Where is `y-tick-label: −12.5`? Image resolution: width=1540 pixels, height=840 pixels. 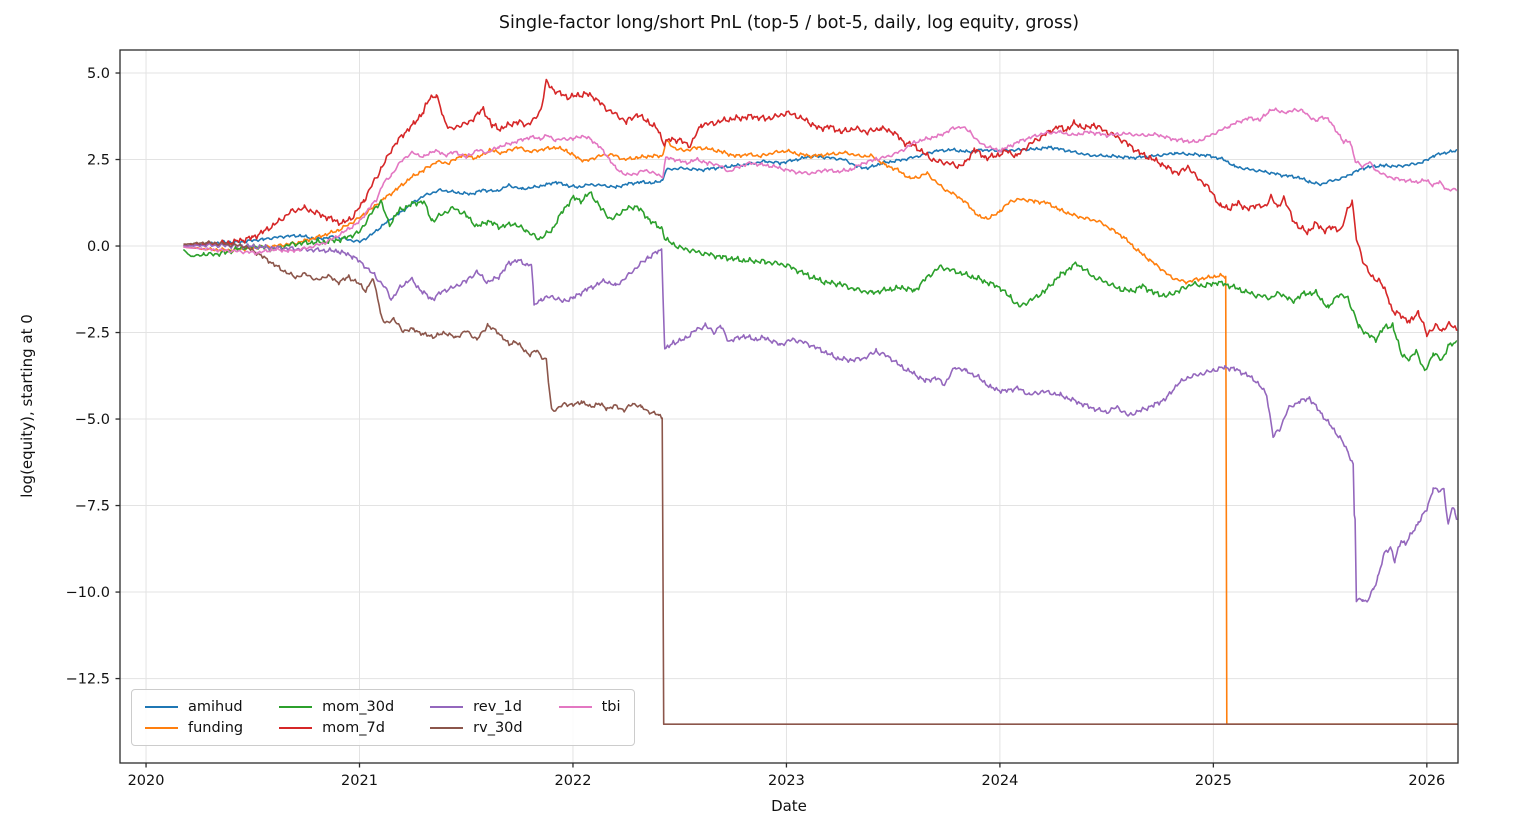 y-tick-label: −12.5 is located at coordinates (88, 680).